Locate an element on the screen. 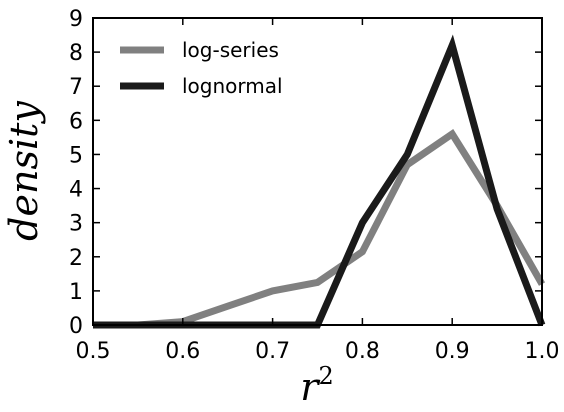  y-tick-label: 7 is located at coordinates (76, 87).